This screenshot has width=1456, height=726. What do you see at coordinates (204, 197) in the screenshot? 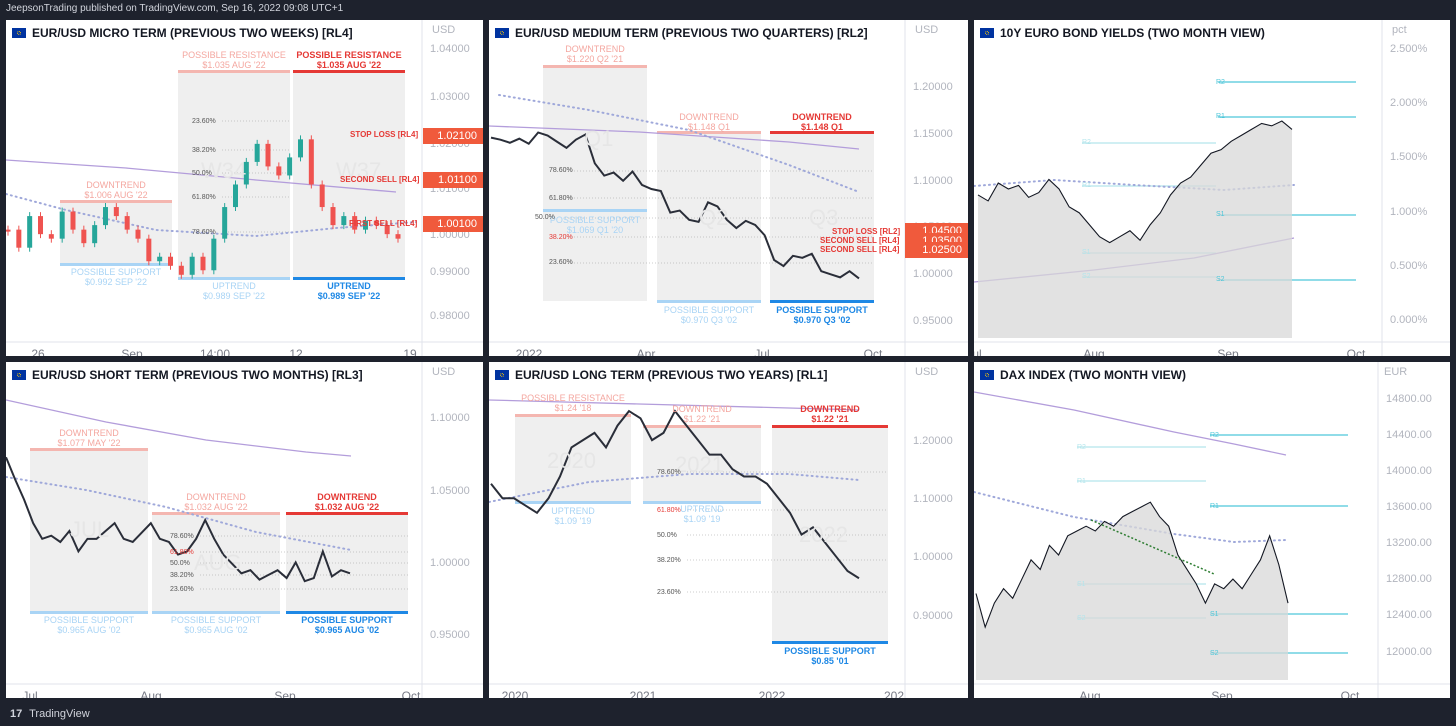
I see `fib-label: 61.80%` at bounding box center [204, 197].